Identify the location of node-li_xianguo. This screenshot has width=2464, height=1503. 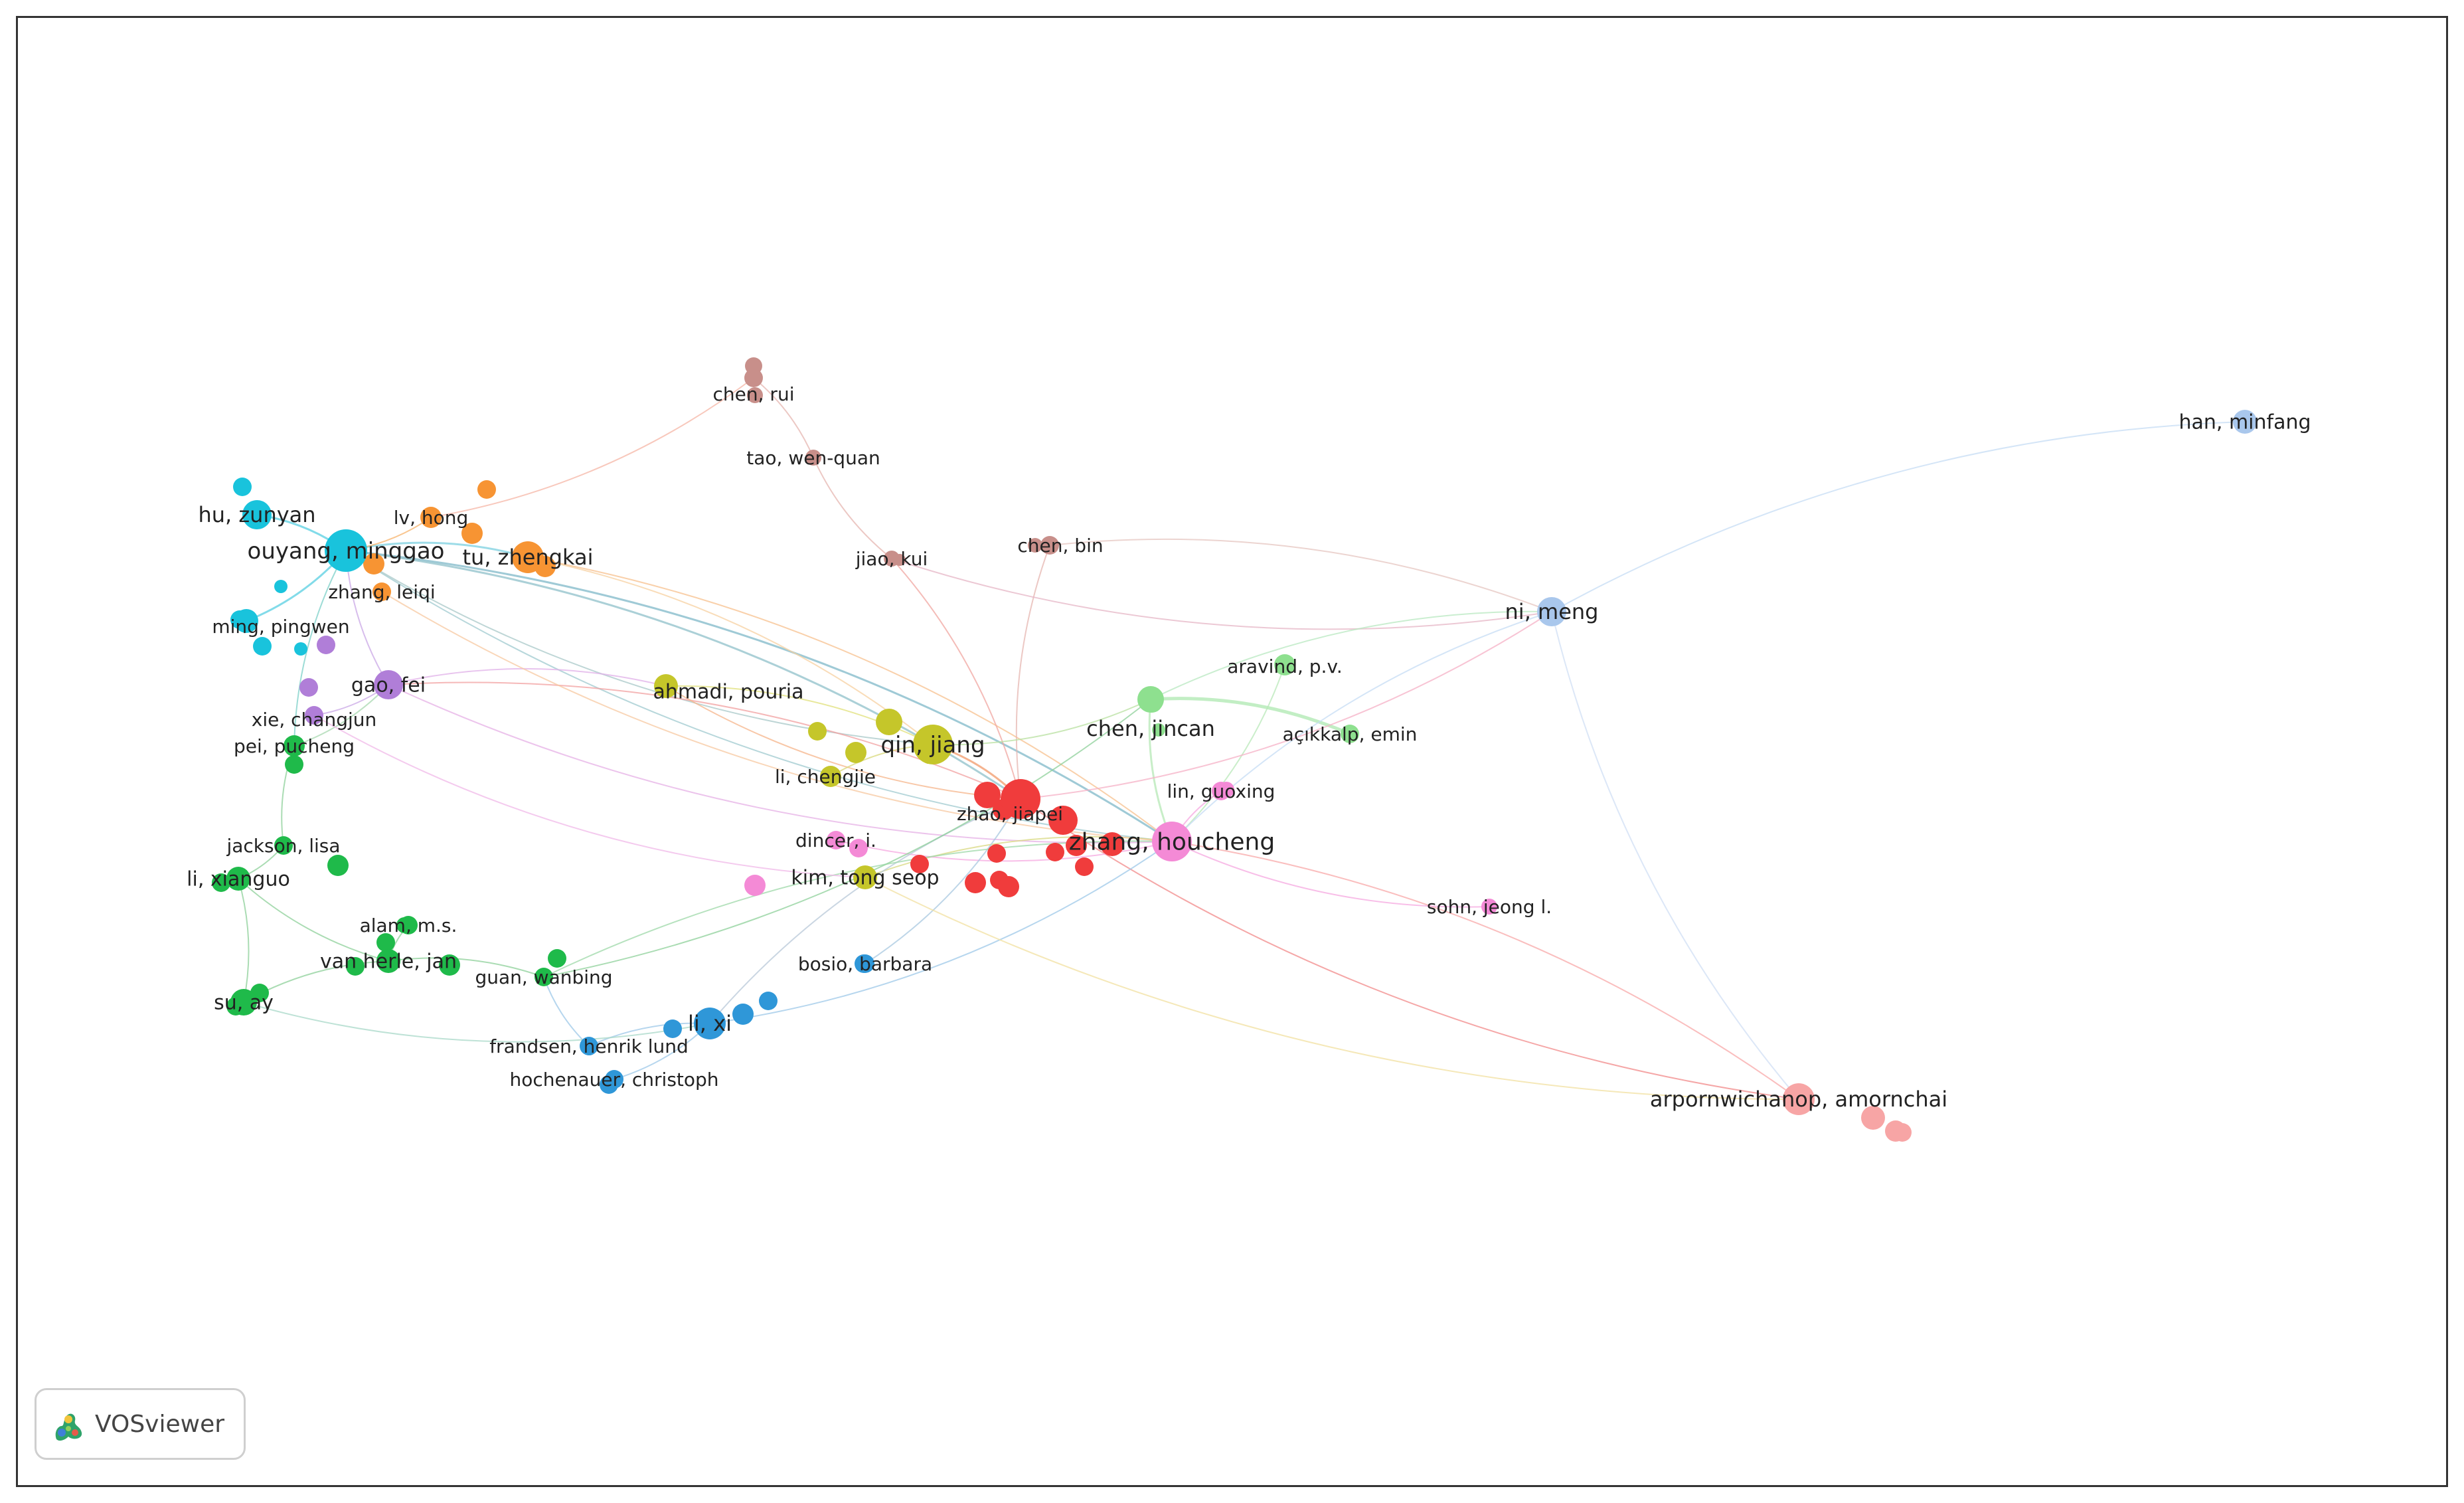
(238, 879).